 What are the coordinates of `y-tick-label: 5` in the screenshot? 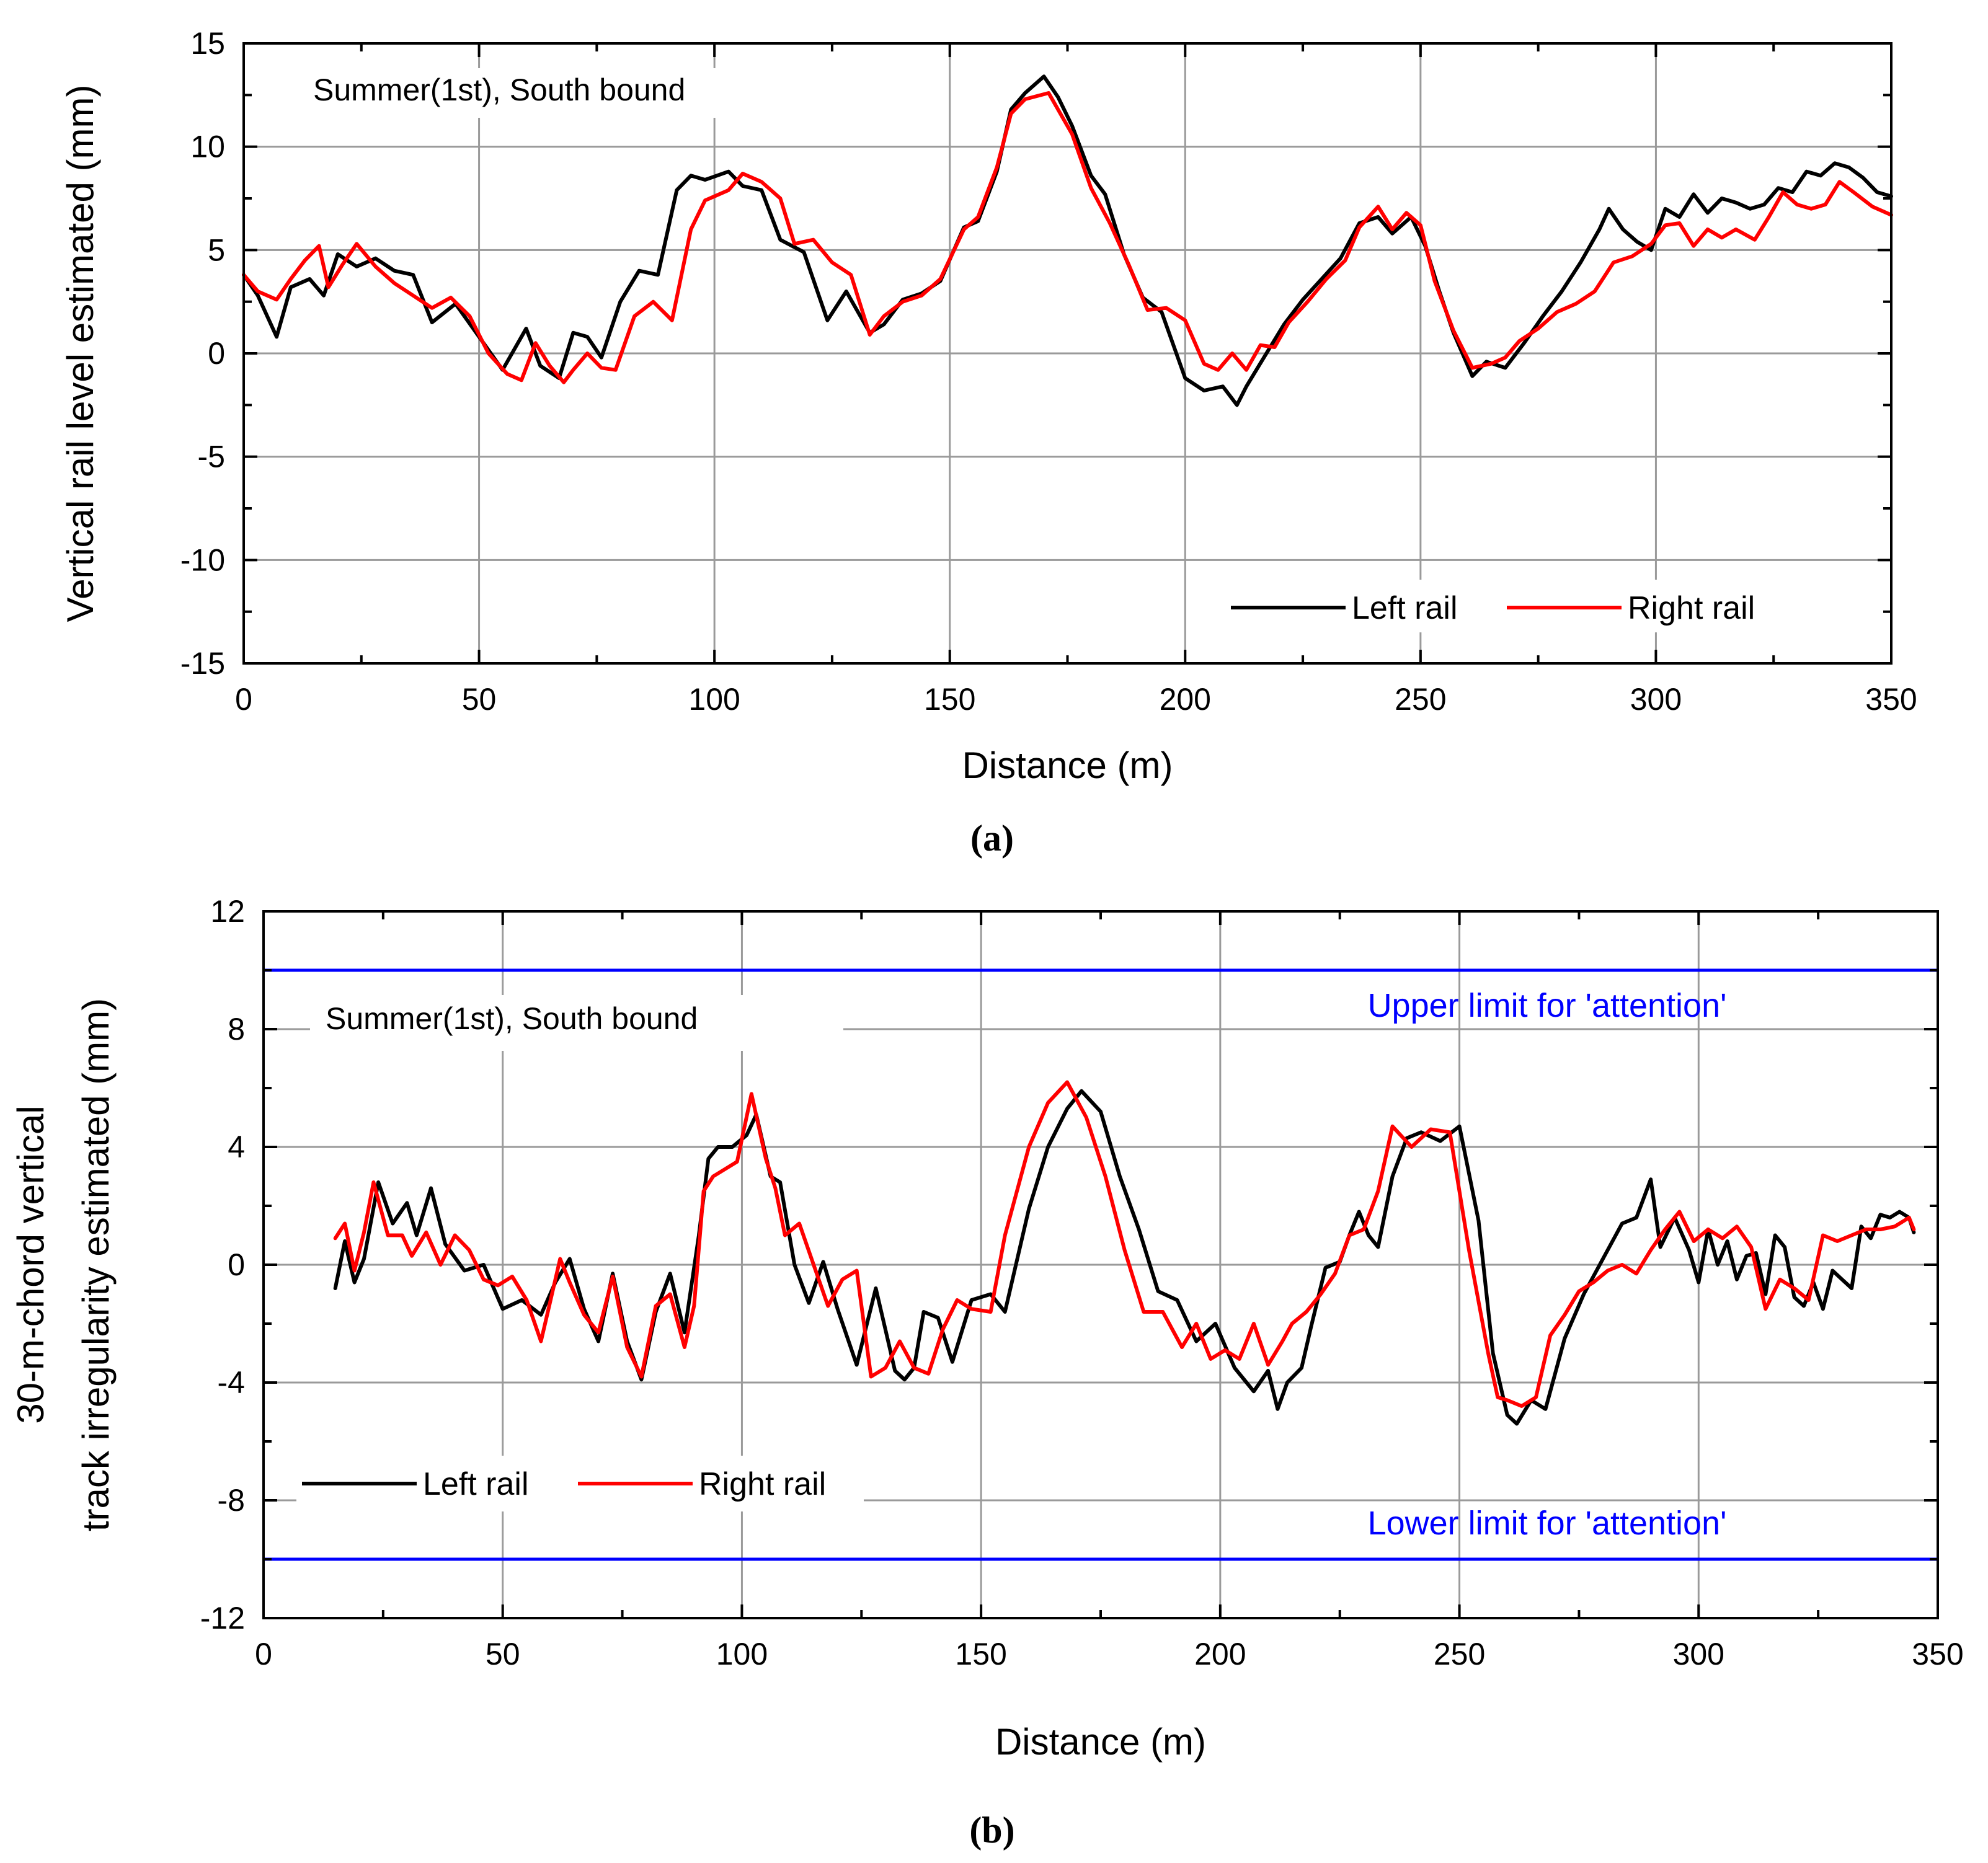 It's located at (216, 249).